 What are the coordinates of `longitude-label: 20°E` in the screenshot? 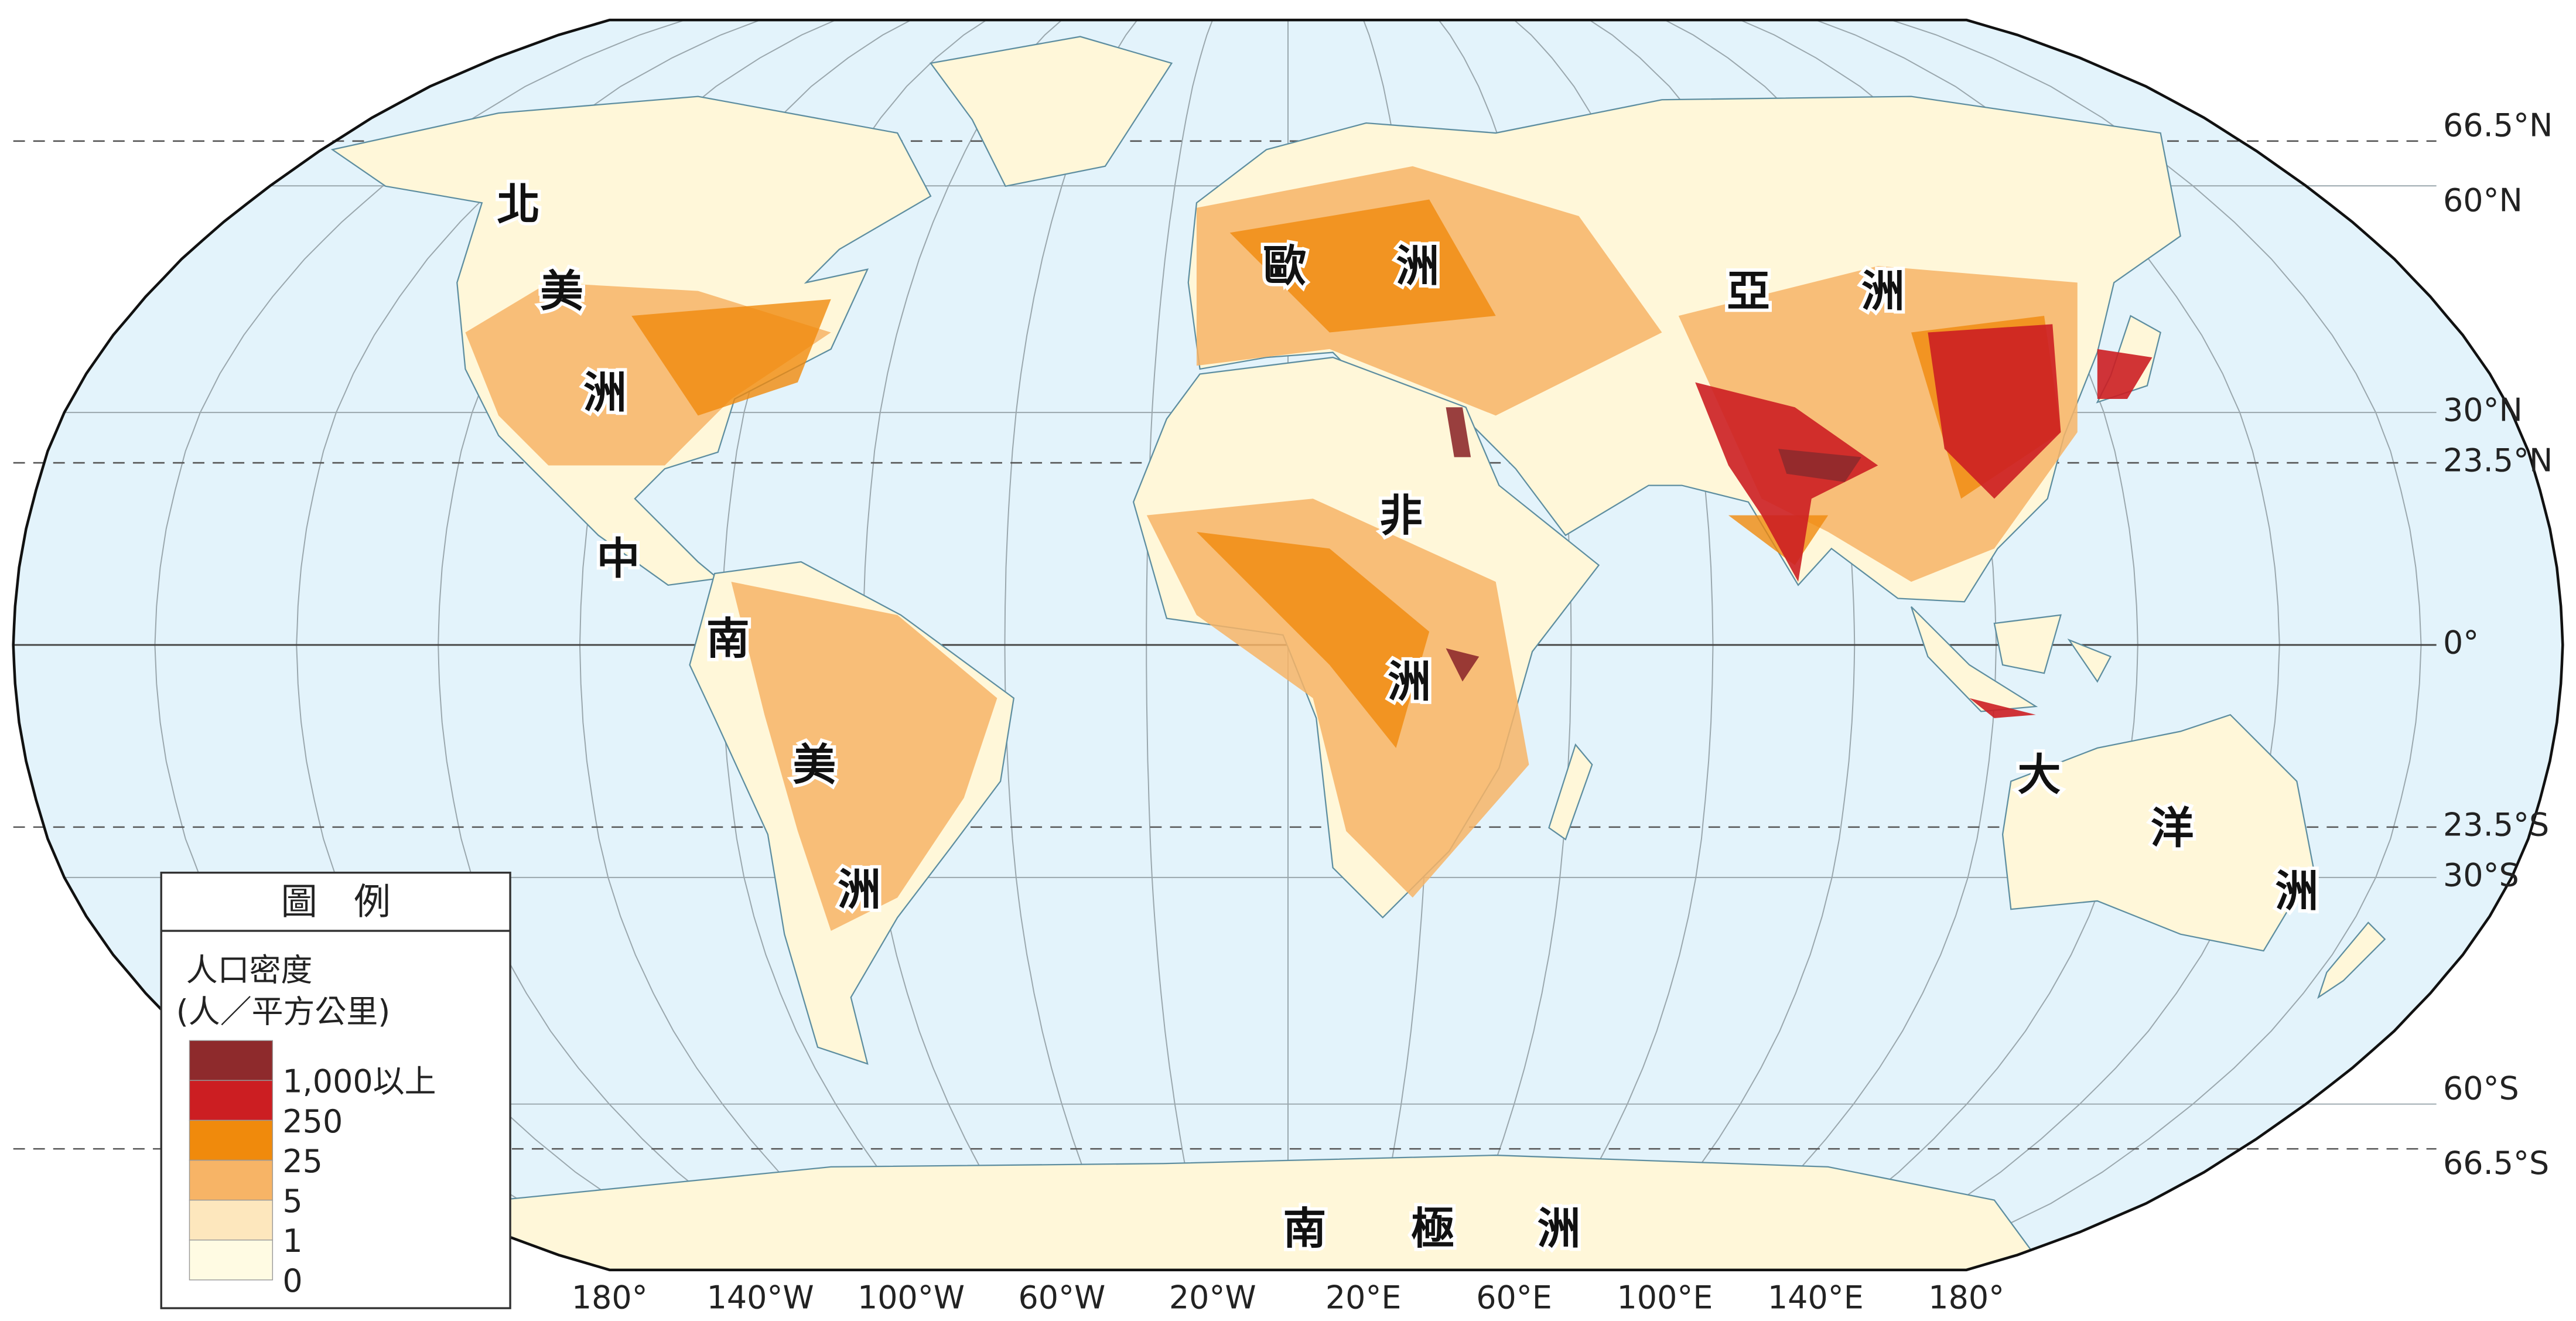 It's located at (1364, 1298).